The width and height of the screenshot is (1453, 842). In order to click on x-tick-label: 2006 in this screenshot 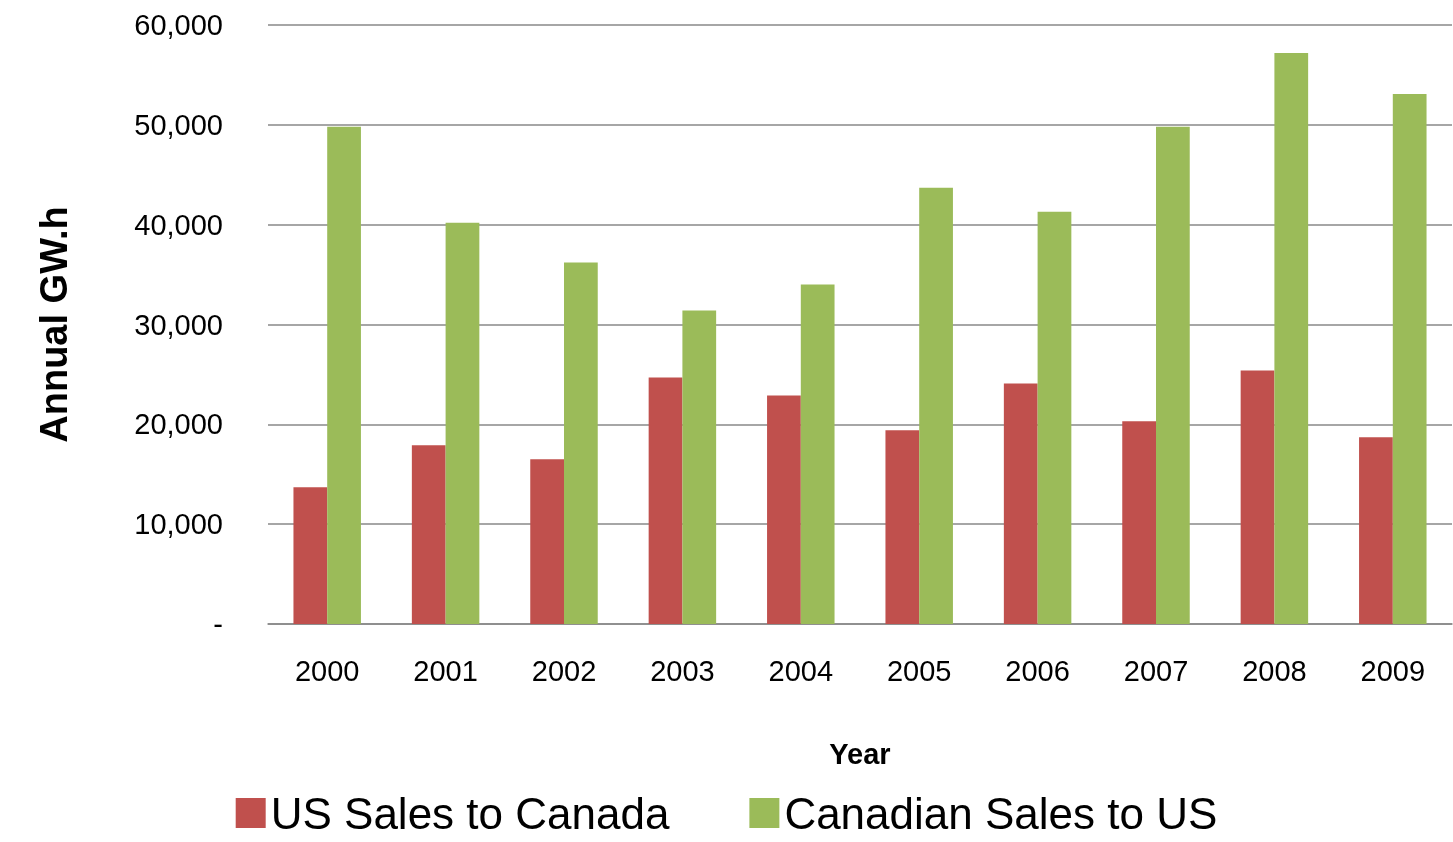, I will do `click(1037, 670)`.